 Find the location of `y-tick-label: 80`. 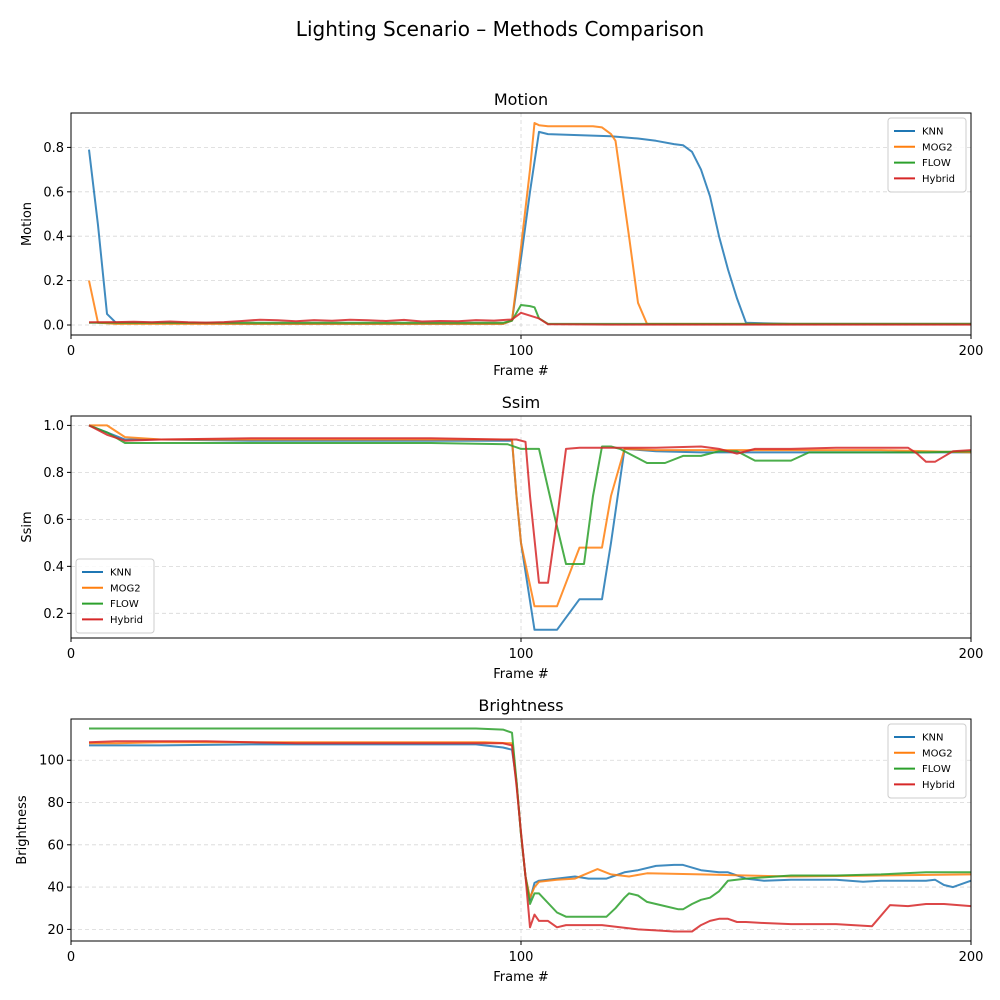

y-tick-label: 80 is located at coordinates (55, 803).